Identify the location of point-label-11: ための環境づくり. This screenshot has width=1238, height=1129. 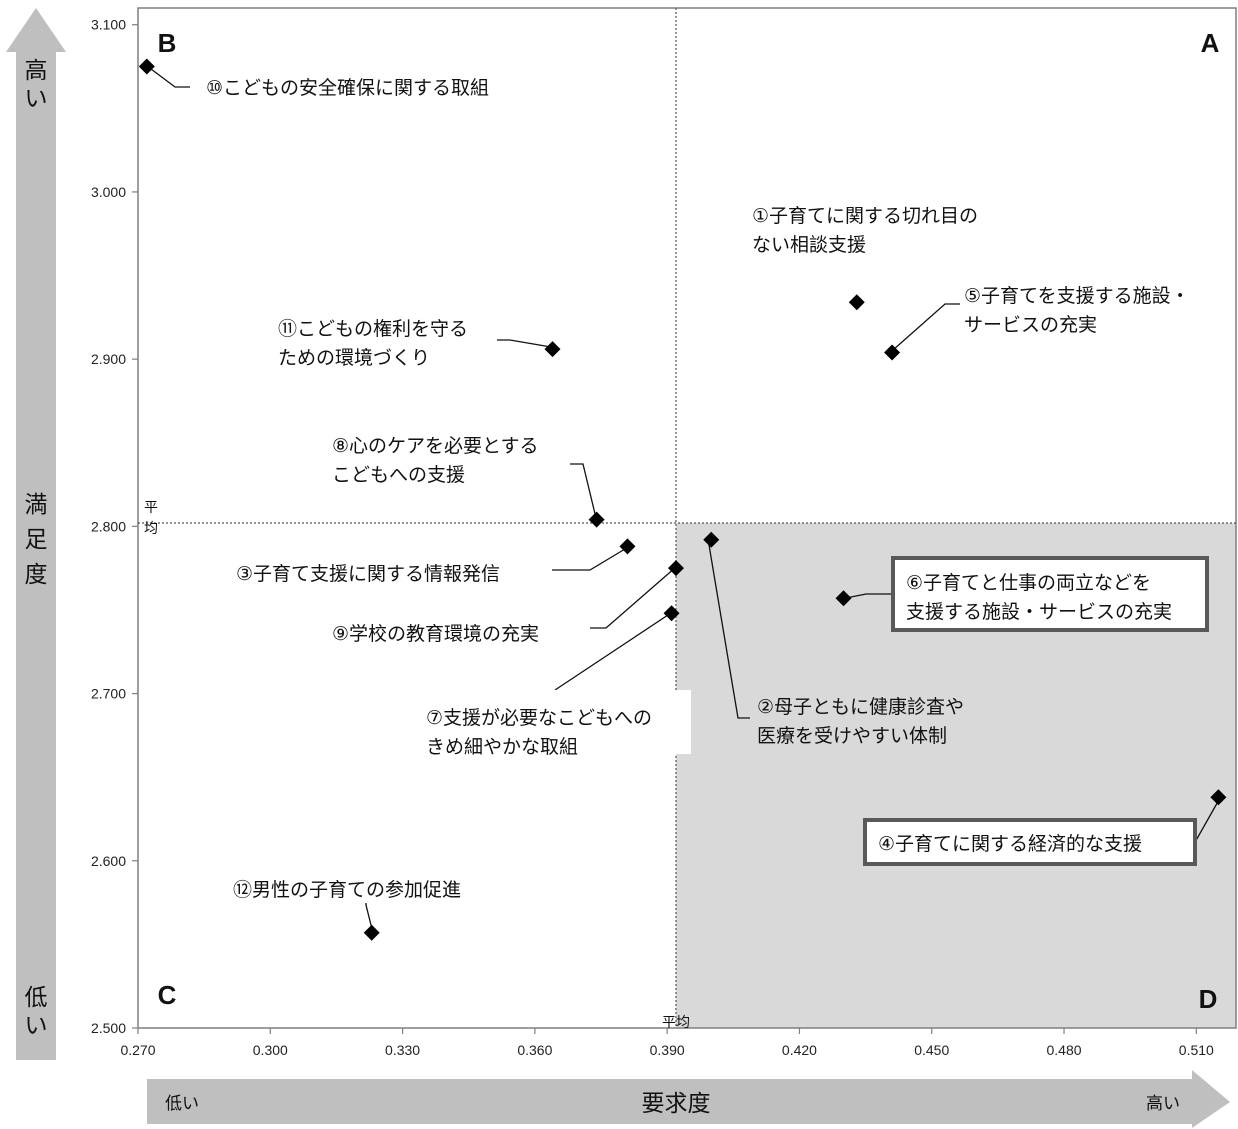
(354, 358).